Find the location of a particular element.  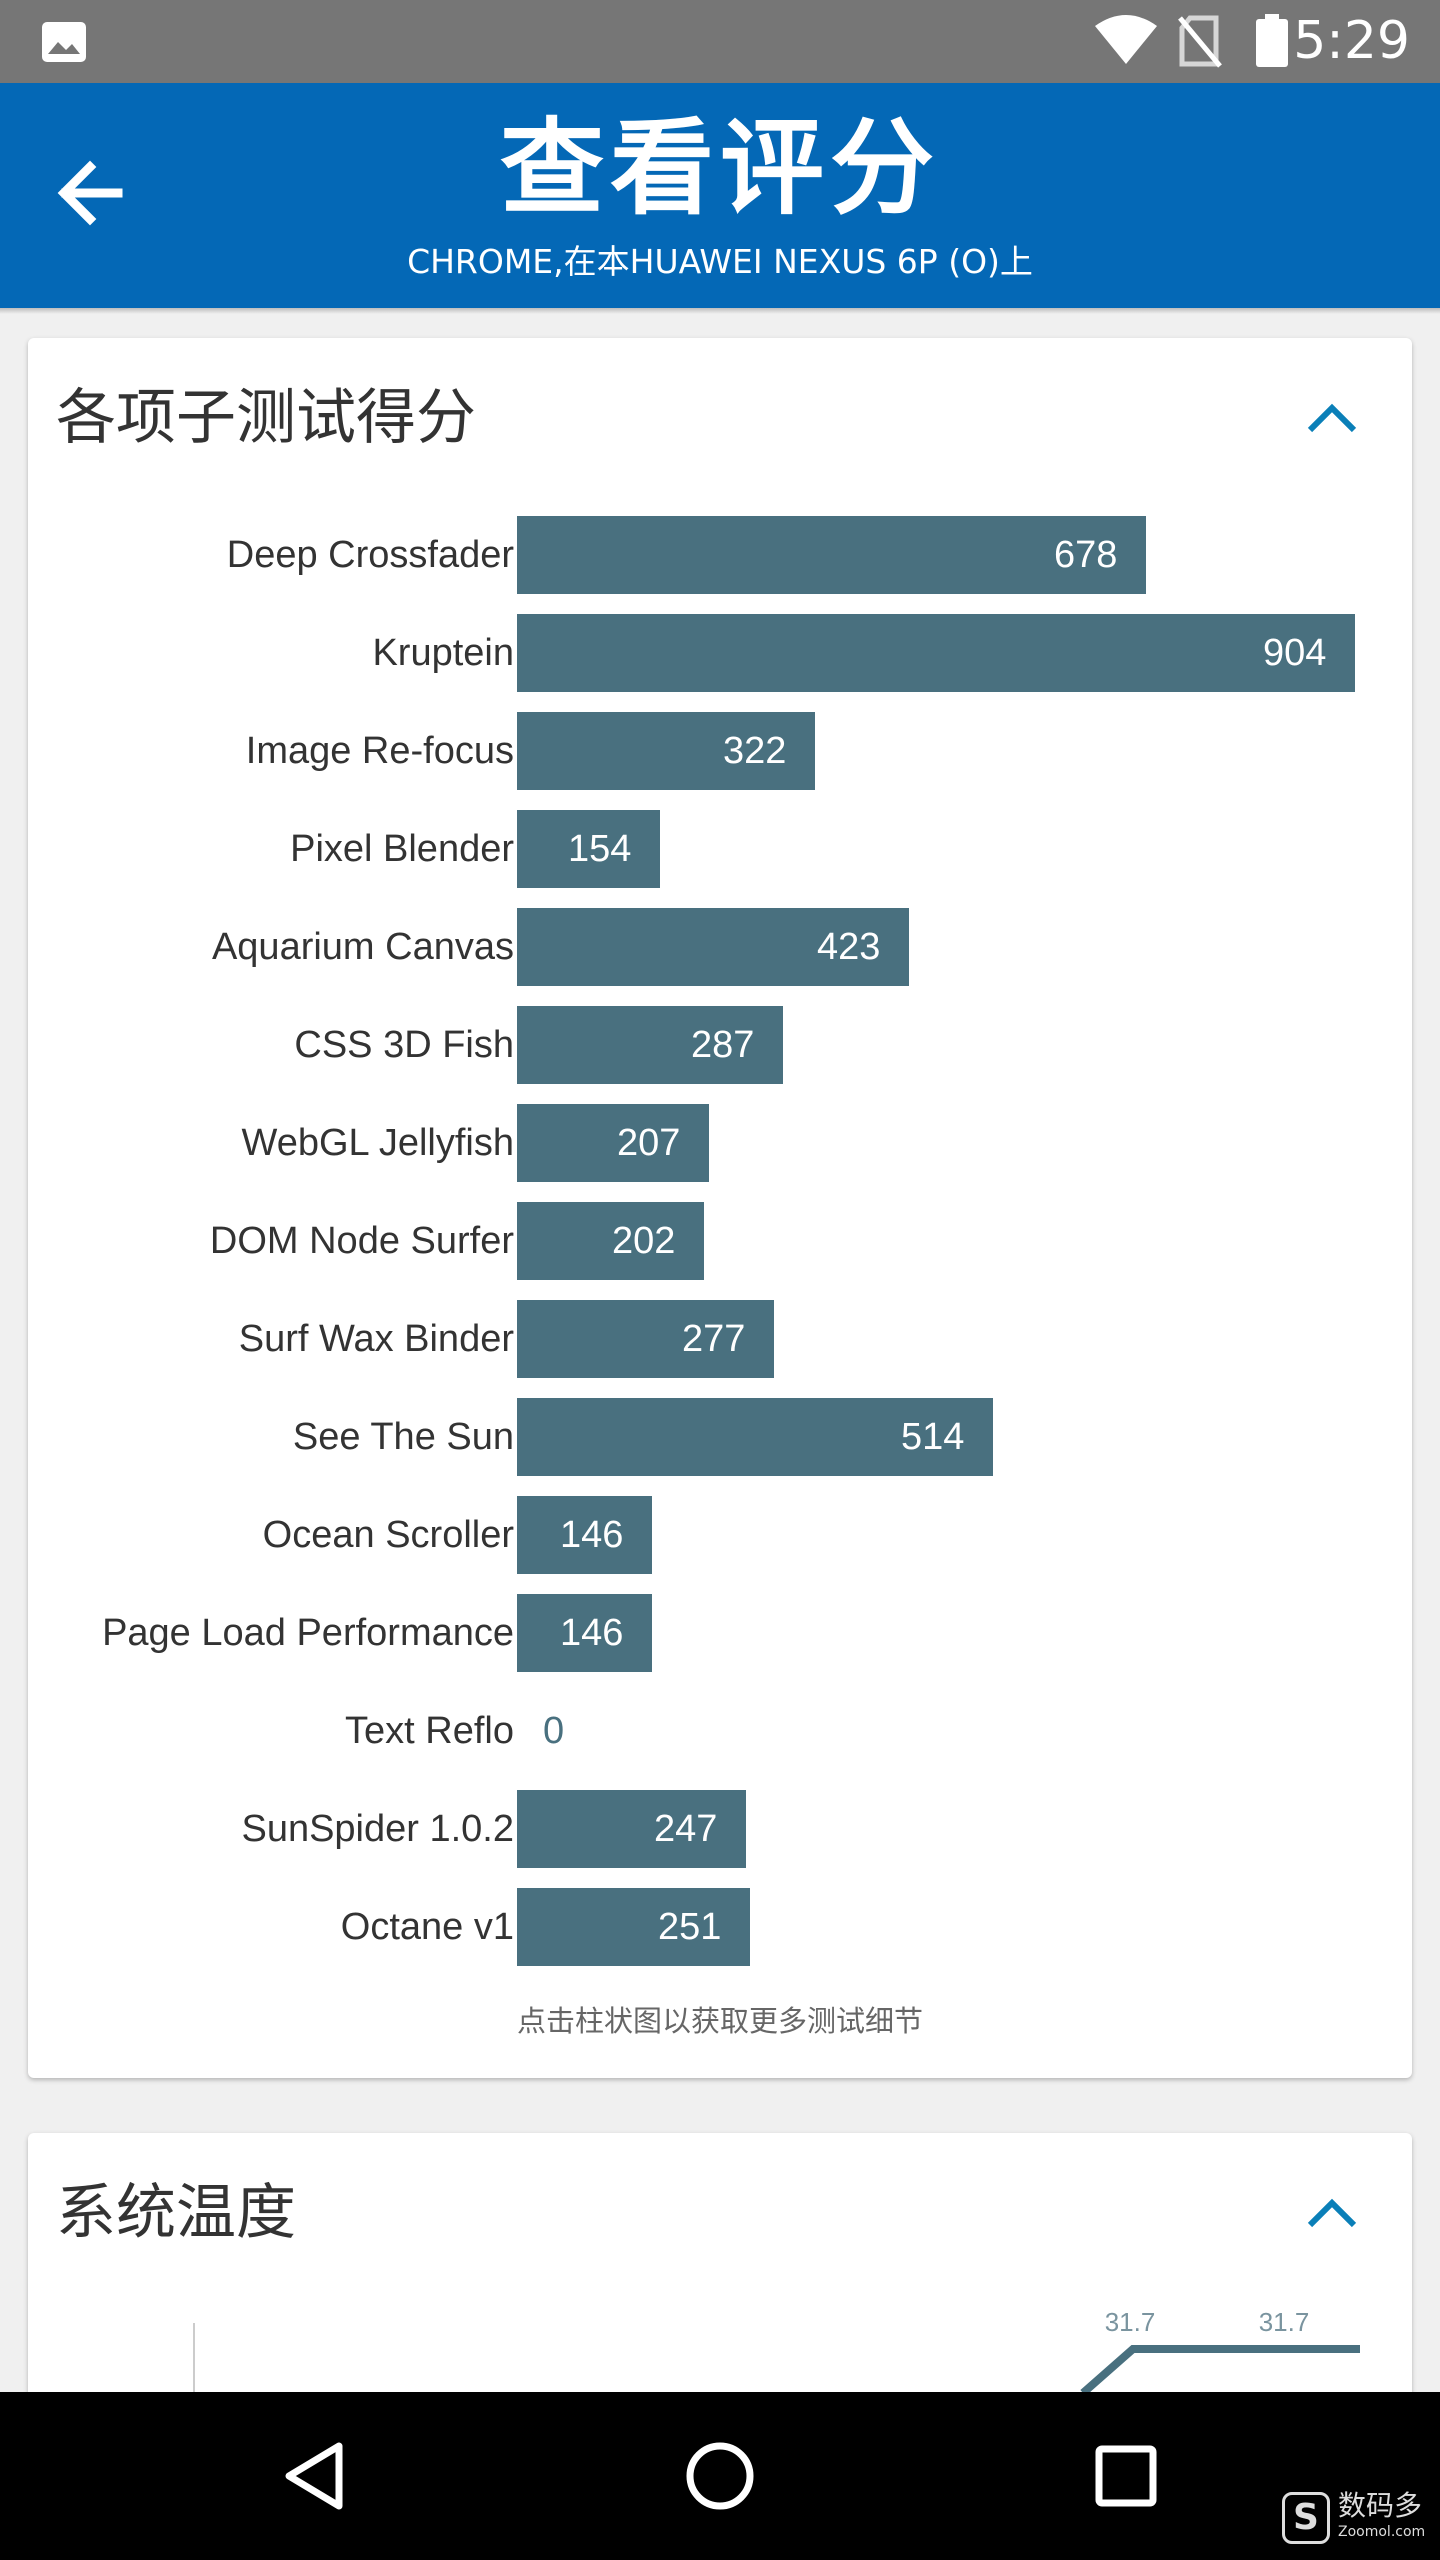

bar-category-label: Aquarium Canvas is located at coordinates (362, 947).